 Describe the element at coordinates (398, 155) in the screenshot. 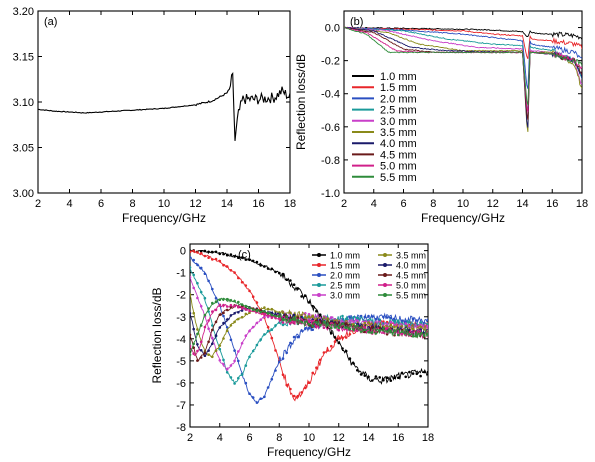

I see `legend-label: 4.5 mm` at that location.